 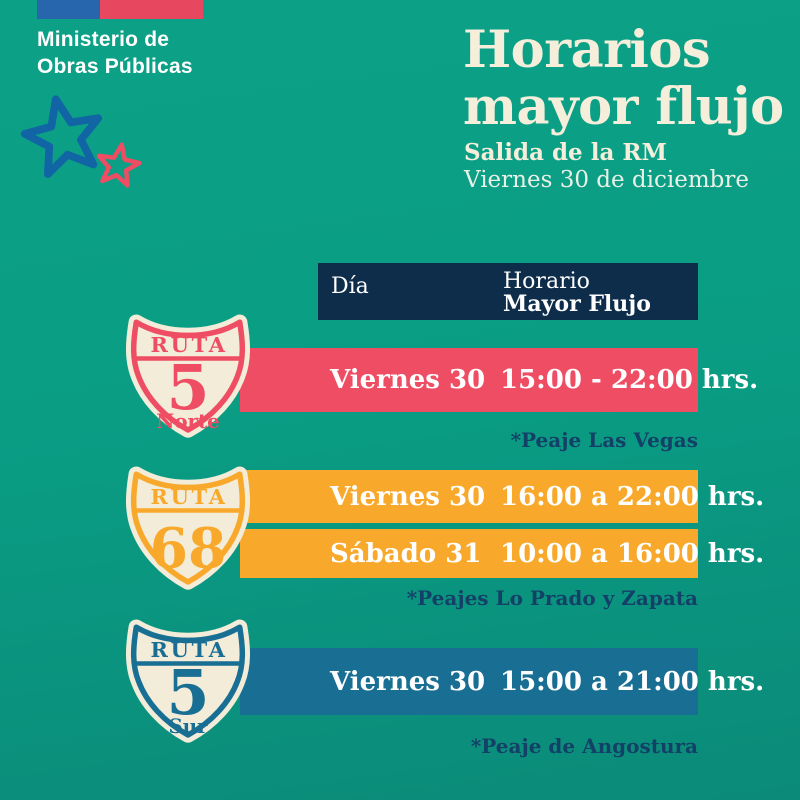 I want to click on table-row: Sábado 31 10:00 a 16:00 hrs., so click(x=502, y=553).